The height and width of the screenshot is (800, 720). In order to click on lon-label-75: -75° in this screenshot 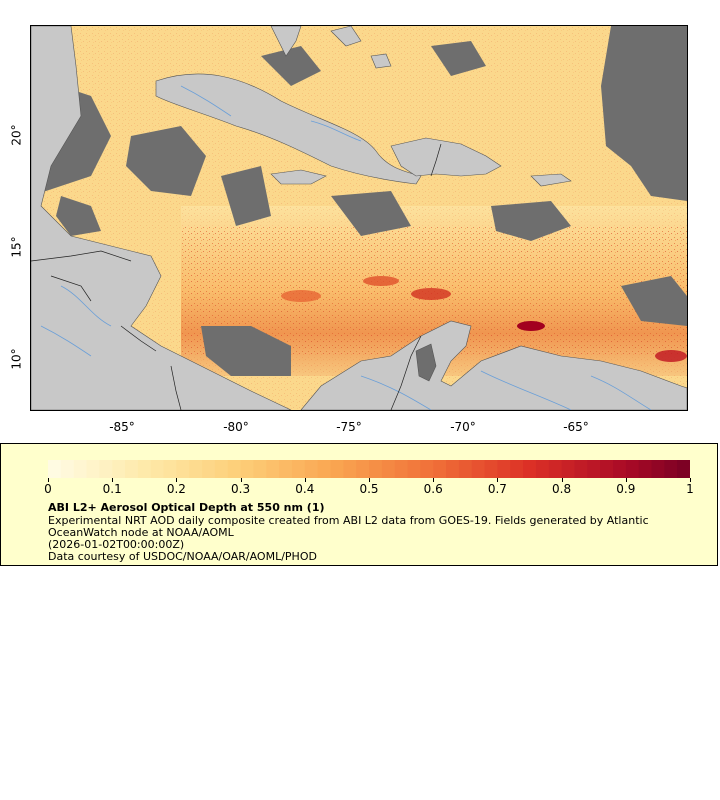, I will do `click(349, 427)`.